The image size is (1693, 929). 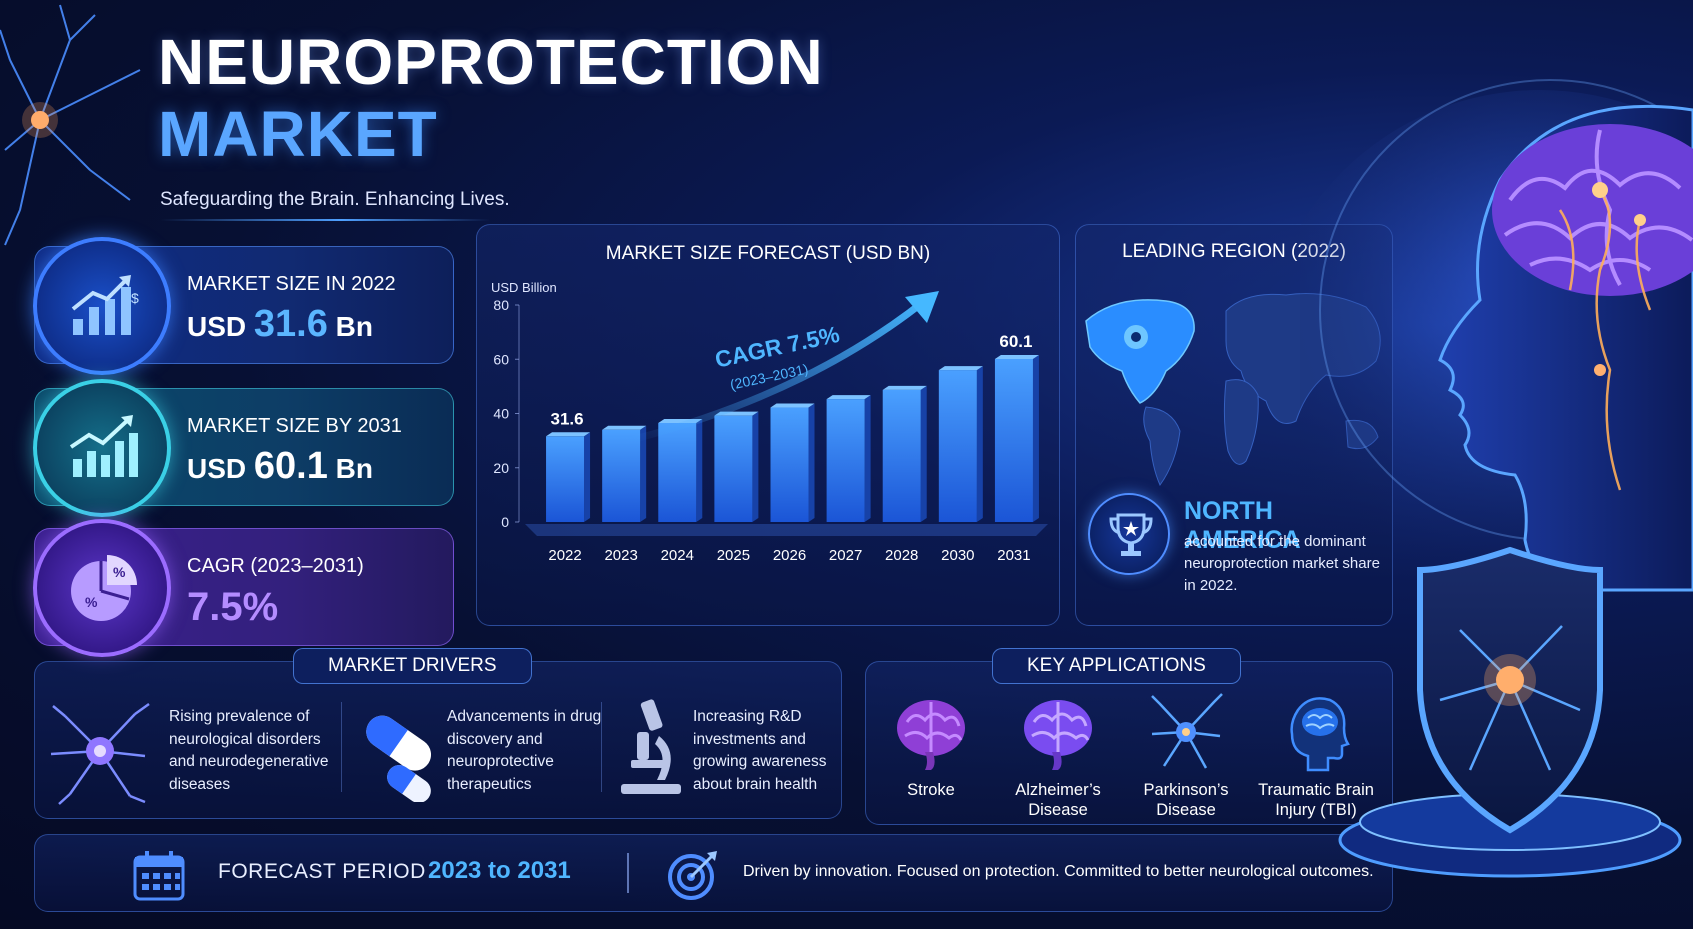 What do you see at coordinates (677, 555) in the screenshot?
I see `x-tick-label: 2024` at bounding box center [677, 555].